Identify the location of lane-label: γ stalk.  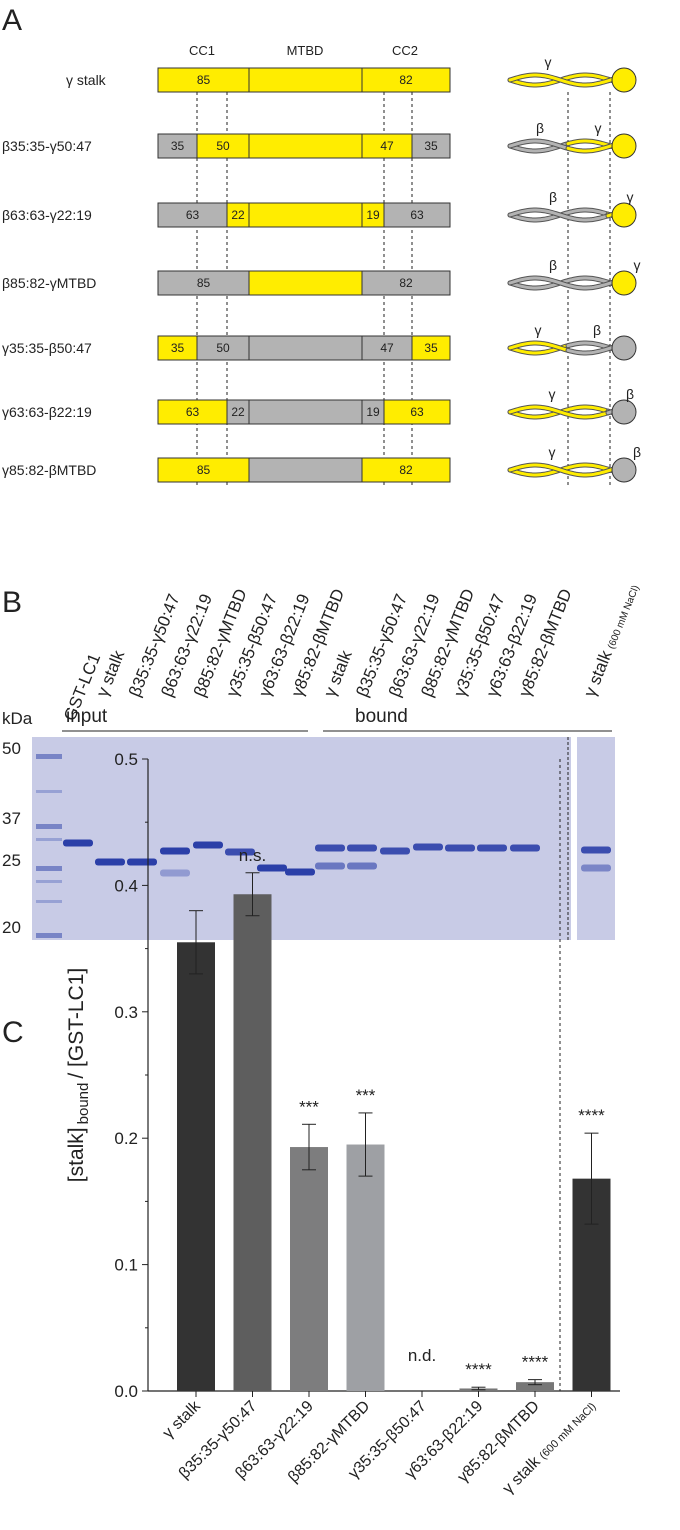
(111, 673).